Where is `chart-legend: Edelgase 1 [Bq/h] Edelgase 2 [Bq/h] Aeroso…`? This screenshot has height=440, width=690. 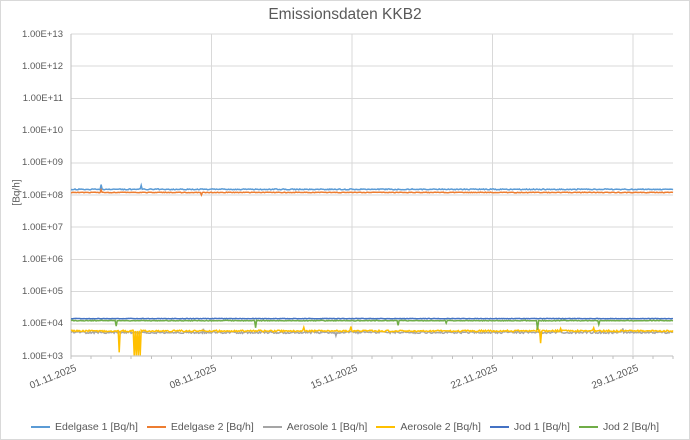
chart-legend: Edelgase 1 [Bq/h] Edelgase 2 [Bq/h] Aeroso… is located at coordinates (345, 427).